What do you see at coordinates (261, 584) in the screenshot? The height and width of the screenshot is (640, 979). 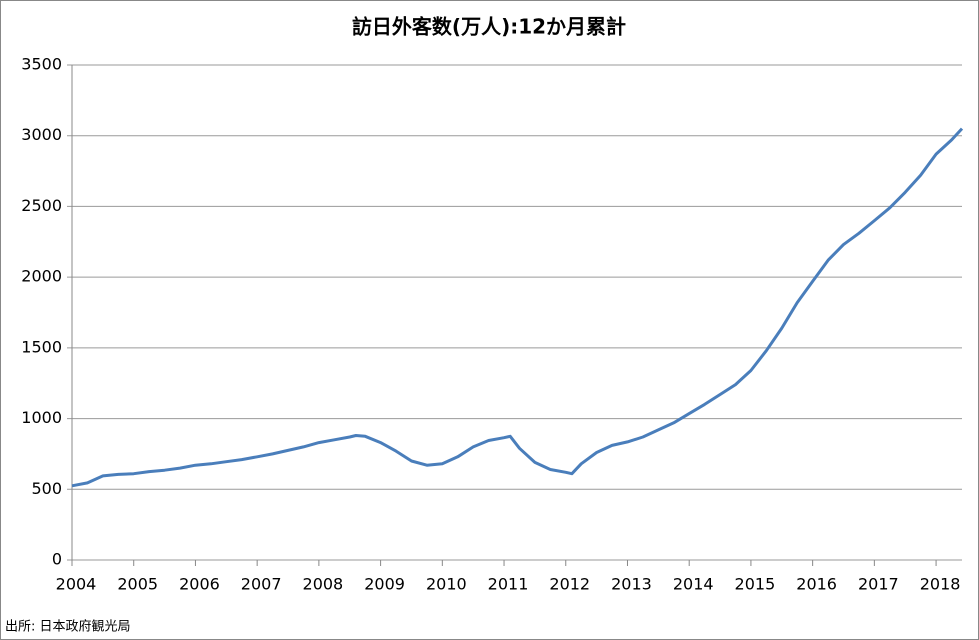 I see `x-tick-label: 2007` at bounding box center [261, 584].